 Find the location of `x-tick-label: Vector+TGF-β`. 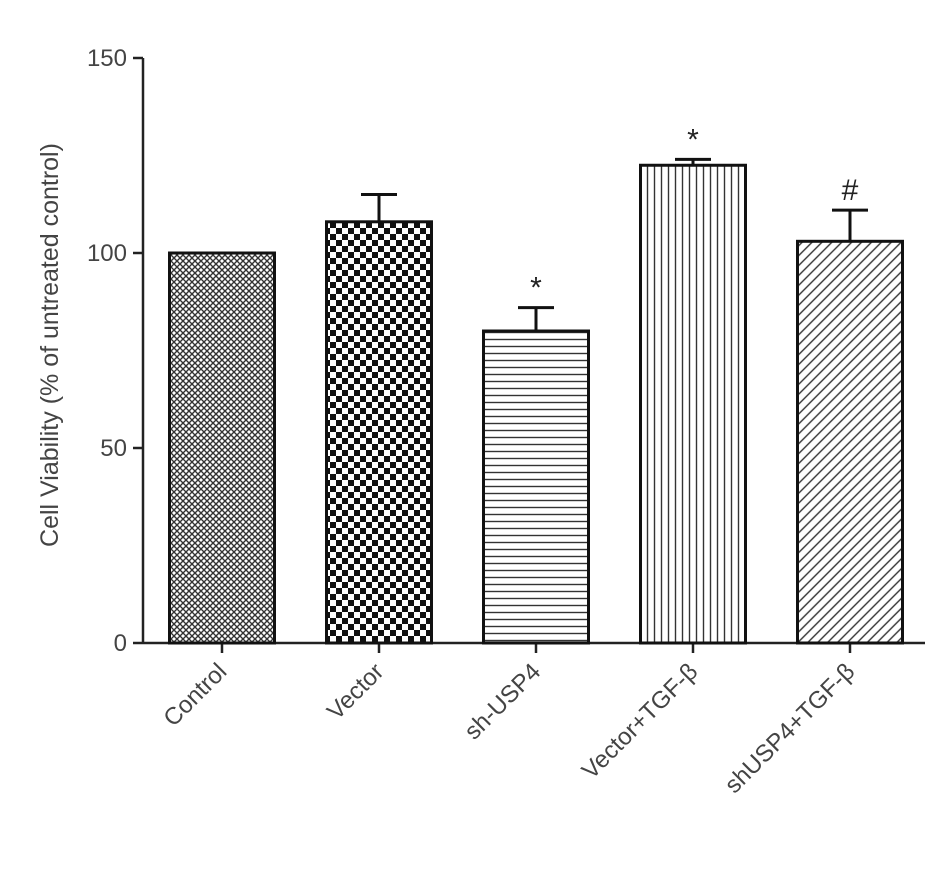

x-tick-label: Vector+TGF-β is located at coordinates (640, 721).